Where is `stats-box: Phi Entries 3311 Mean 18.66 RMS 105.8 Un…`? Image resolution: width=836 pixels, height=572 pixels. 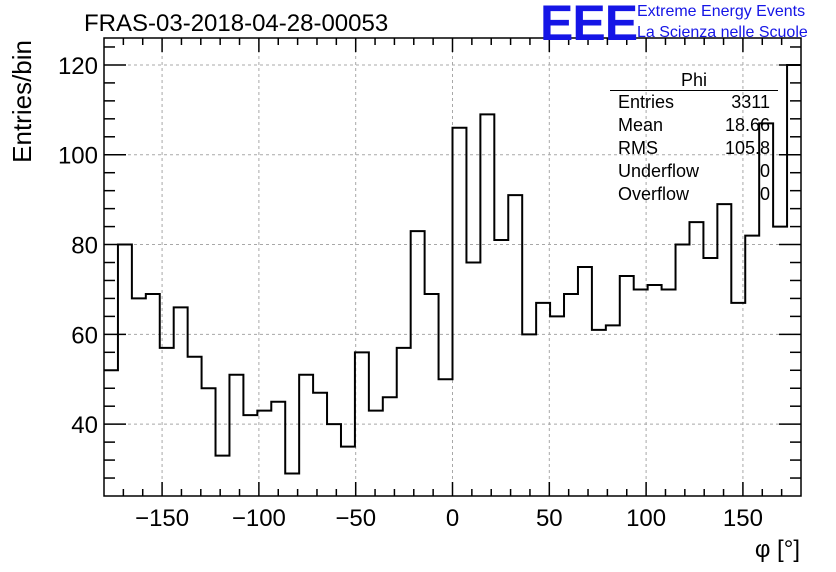 stats-box: Phi Entries 3311 Mean 18.66 RMS 105.8 Un… is located at coordinates (694, 138).